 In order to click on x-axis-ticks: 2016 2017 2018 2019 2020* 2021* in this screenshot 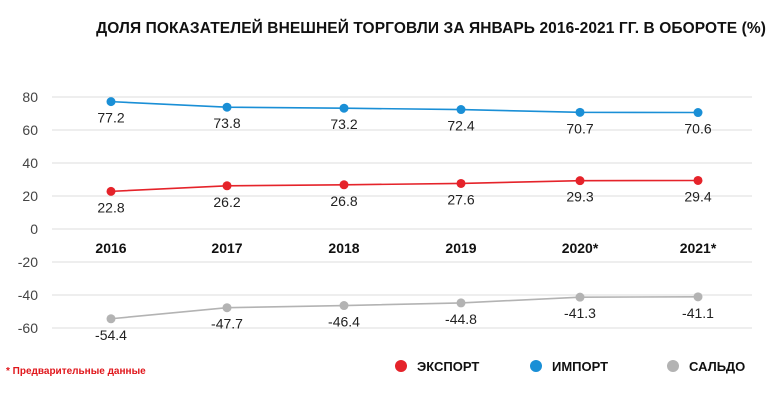, I will do `click(405, 248)`.